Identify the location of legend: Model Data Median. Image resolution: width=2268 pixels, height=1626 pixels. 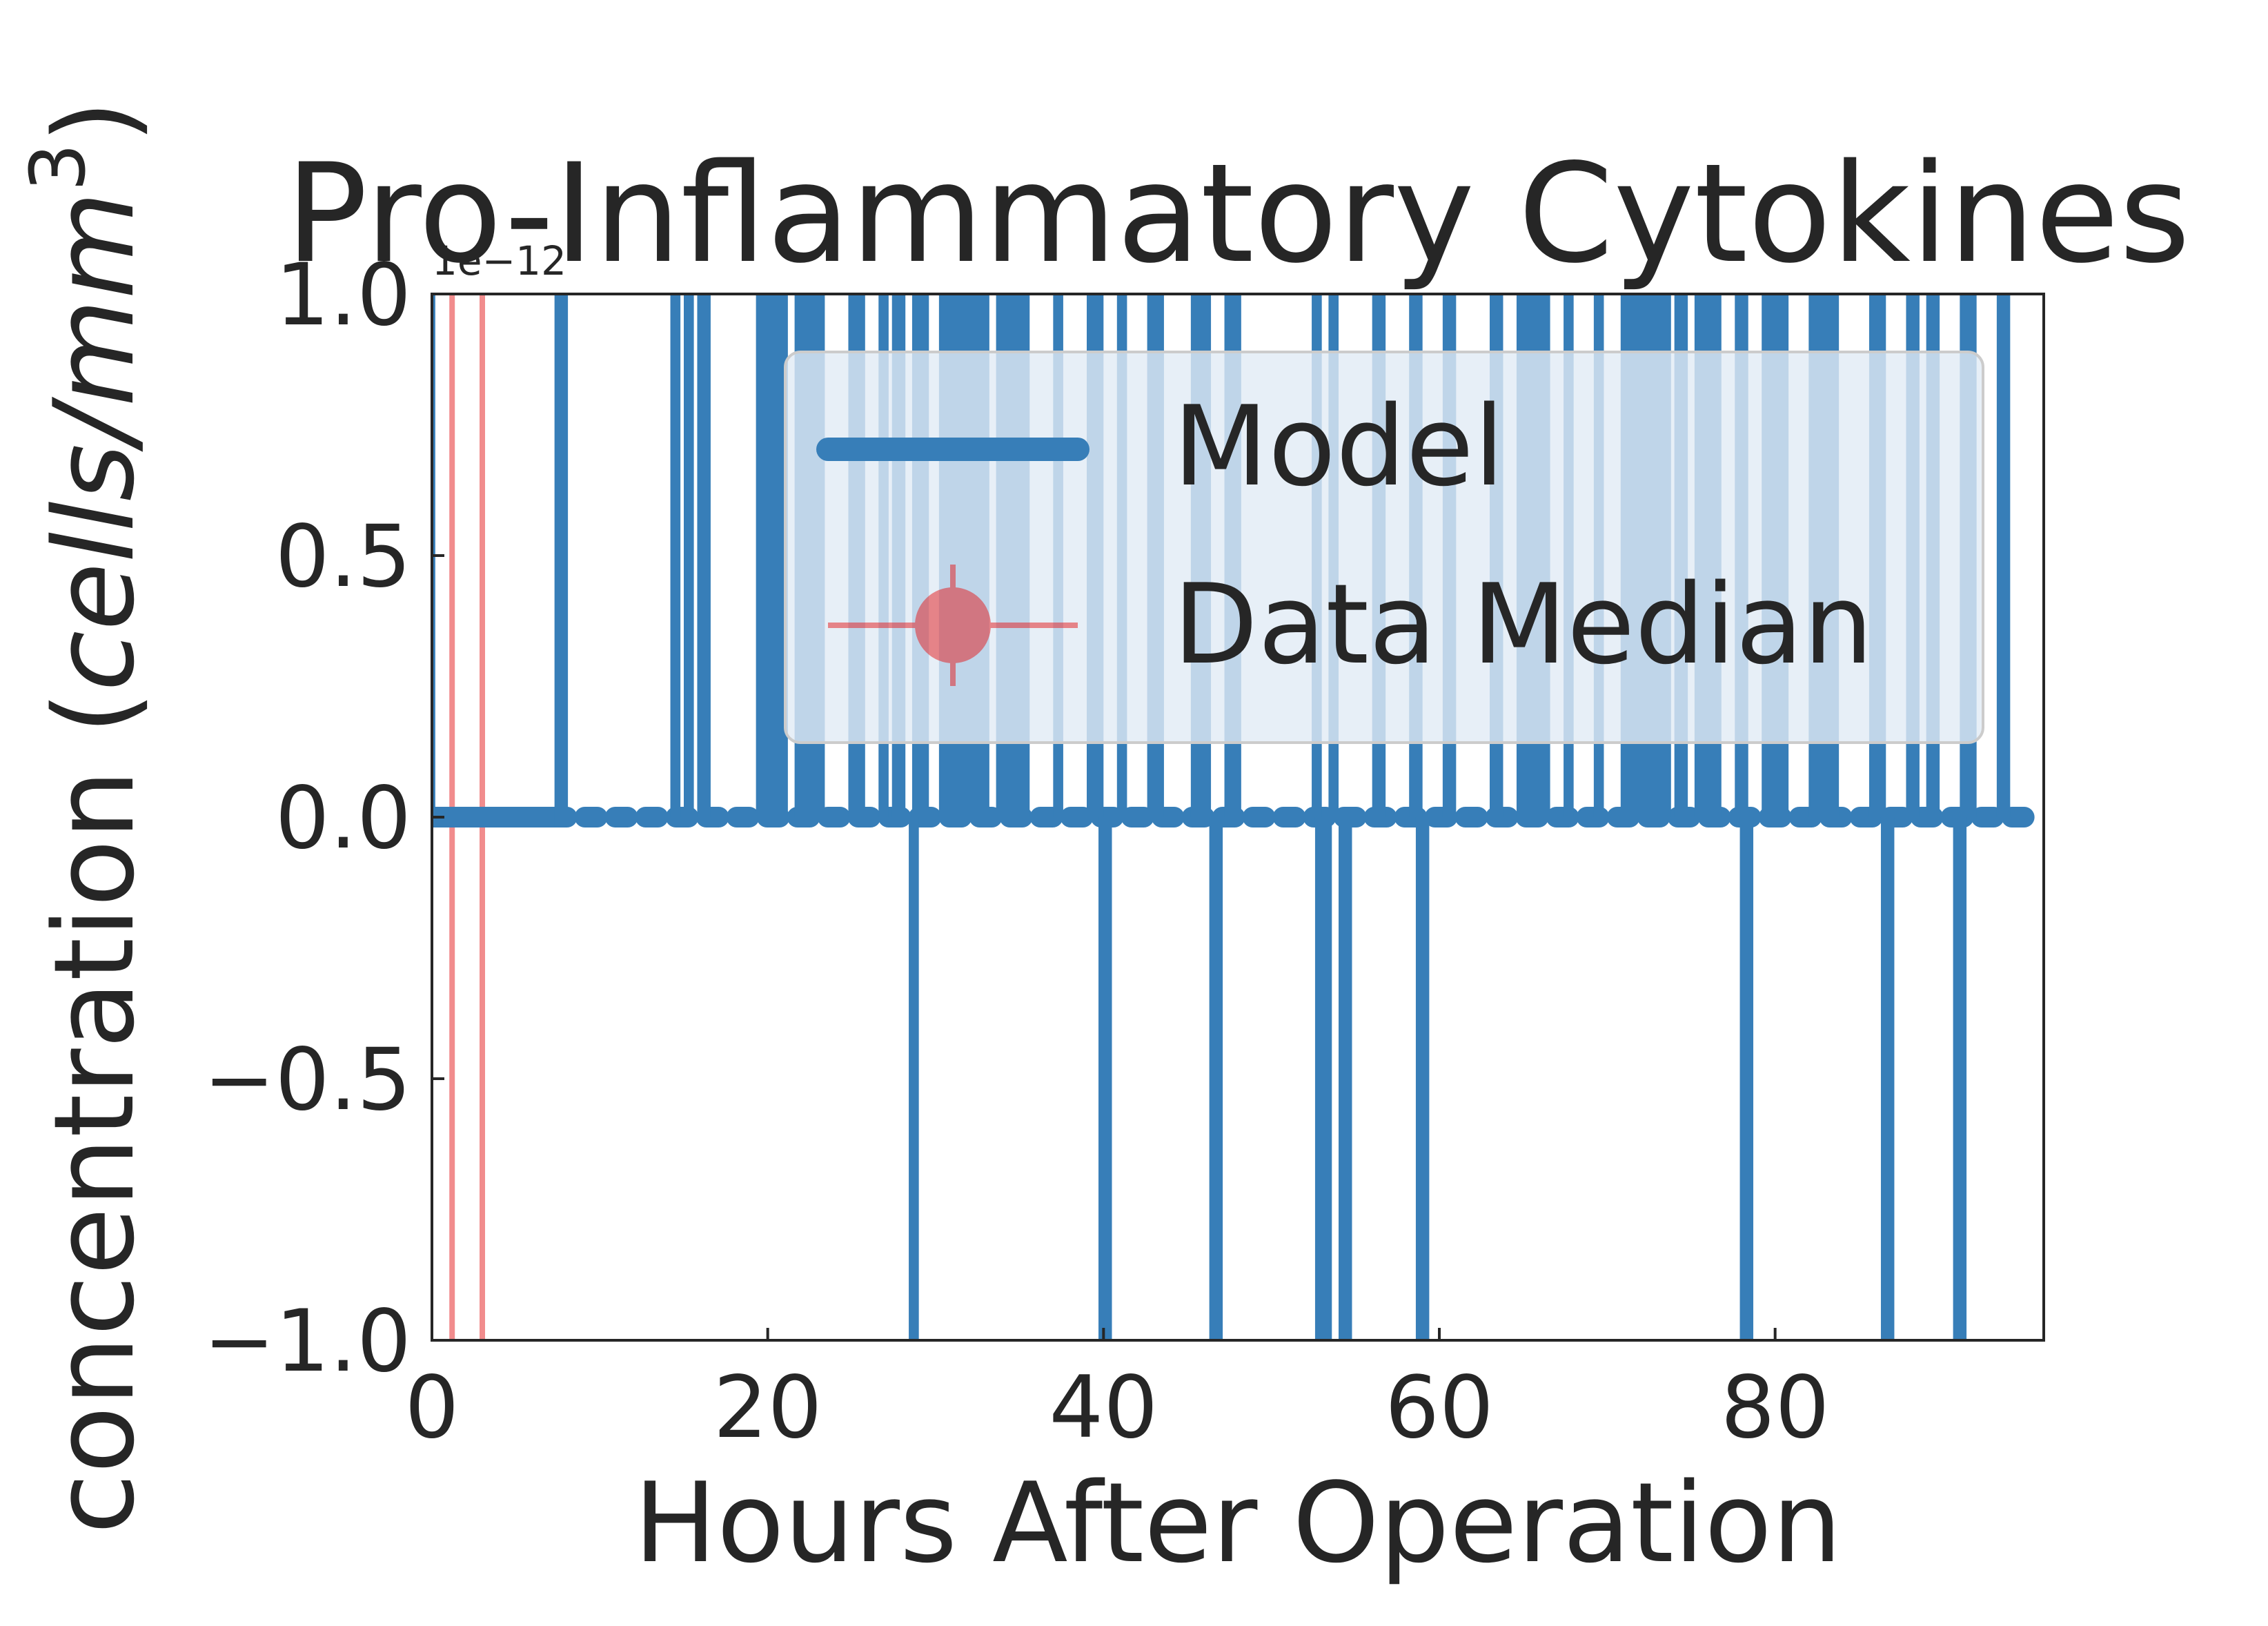
(1384, 547).